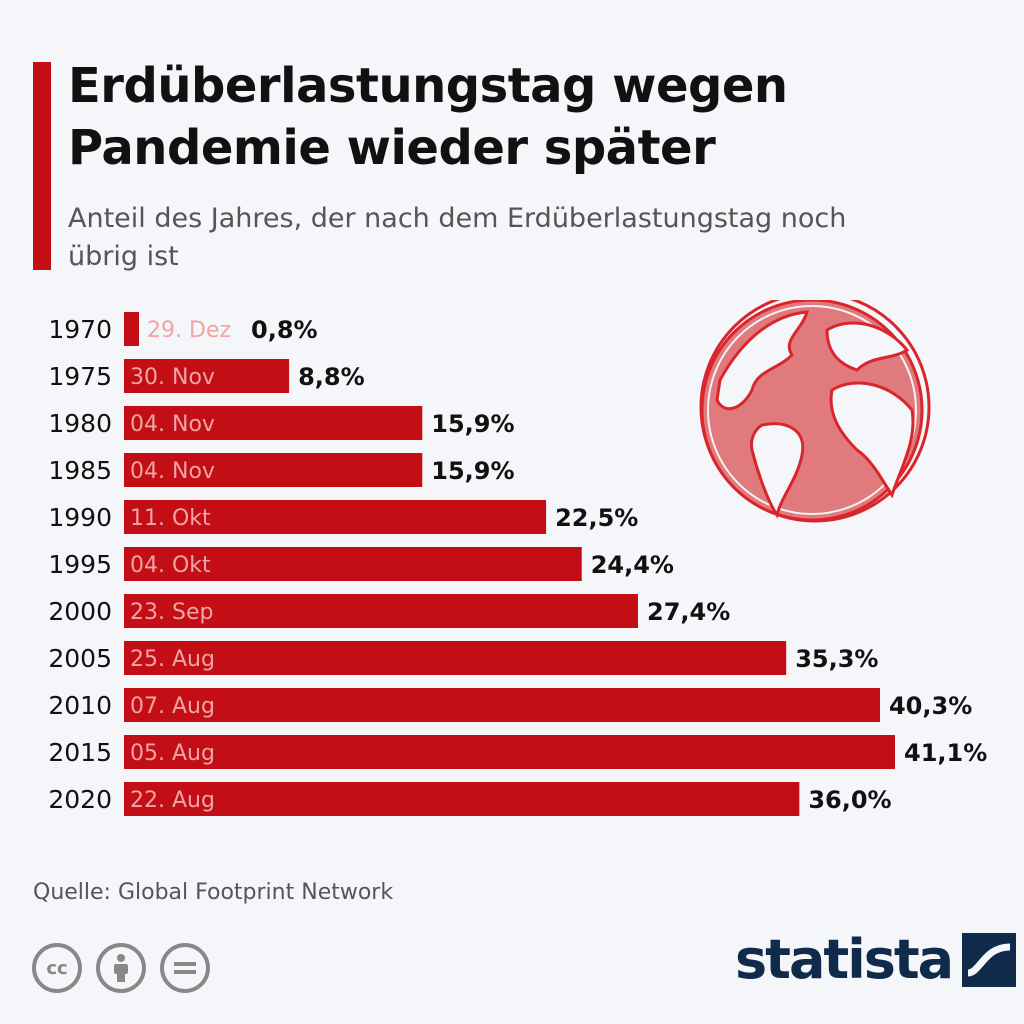  What do you see at coordinates (80, 470) in the screenshot?
I see `year-label: 1985` at bounding box center [80, 470].